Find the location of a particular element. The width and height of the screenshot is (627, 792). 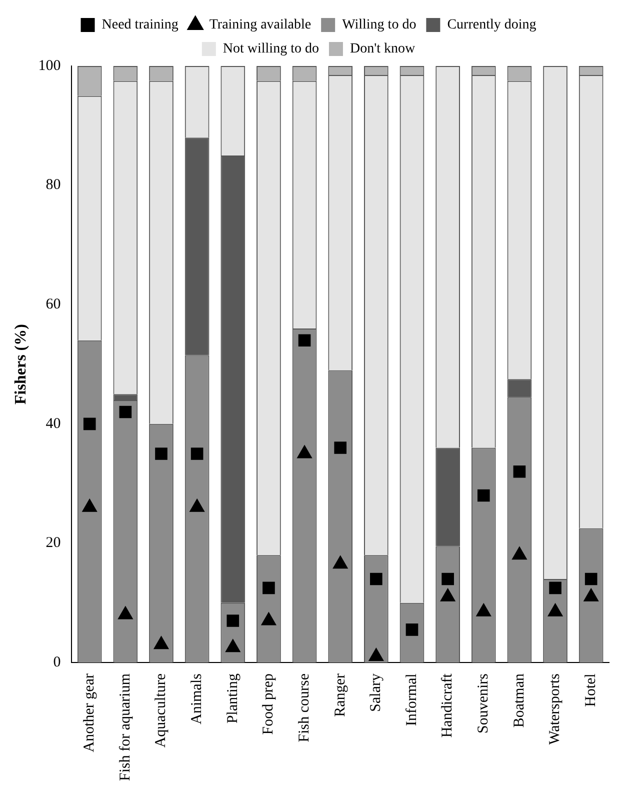

x-tick-label: Ranger is located at coordinates (340, 695).